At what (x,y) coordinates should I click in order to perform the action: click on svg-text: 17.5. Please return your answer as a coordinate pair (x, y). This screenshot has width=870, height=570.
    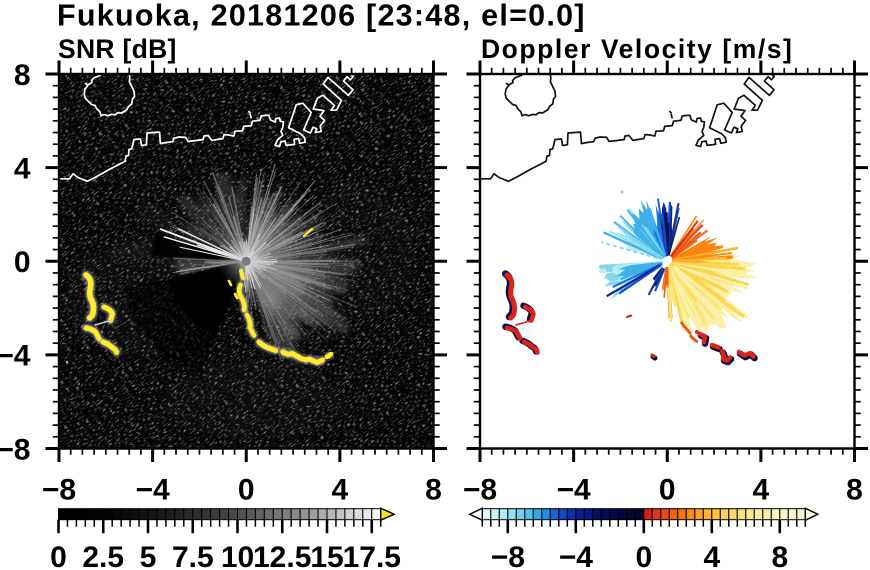
    Looking at the image, I should click on (372, 555).